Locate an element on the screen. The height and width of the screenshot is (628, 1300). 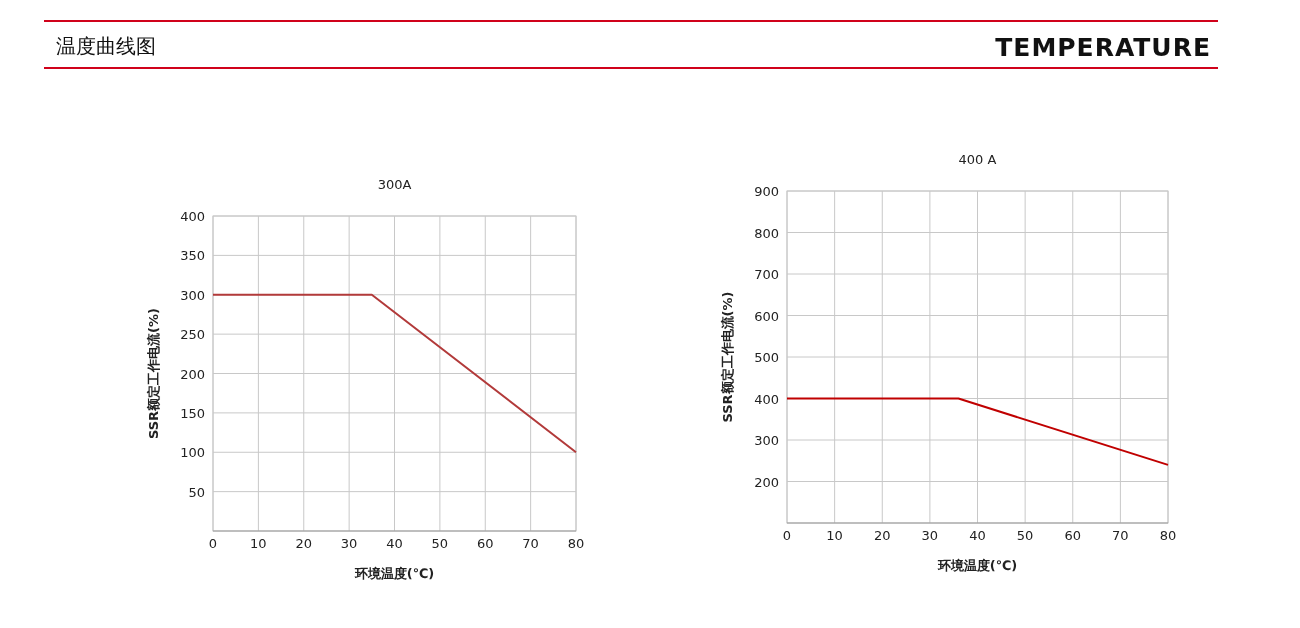
y-tick-label: 350 is located at coordinates (192, 256).